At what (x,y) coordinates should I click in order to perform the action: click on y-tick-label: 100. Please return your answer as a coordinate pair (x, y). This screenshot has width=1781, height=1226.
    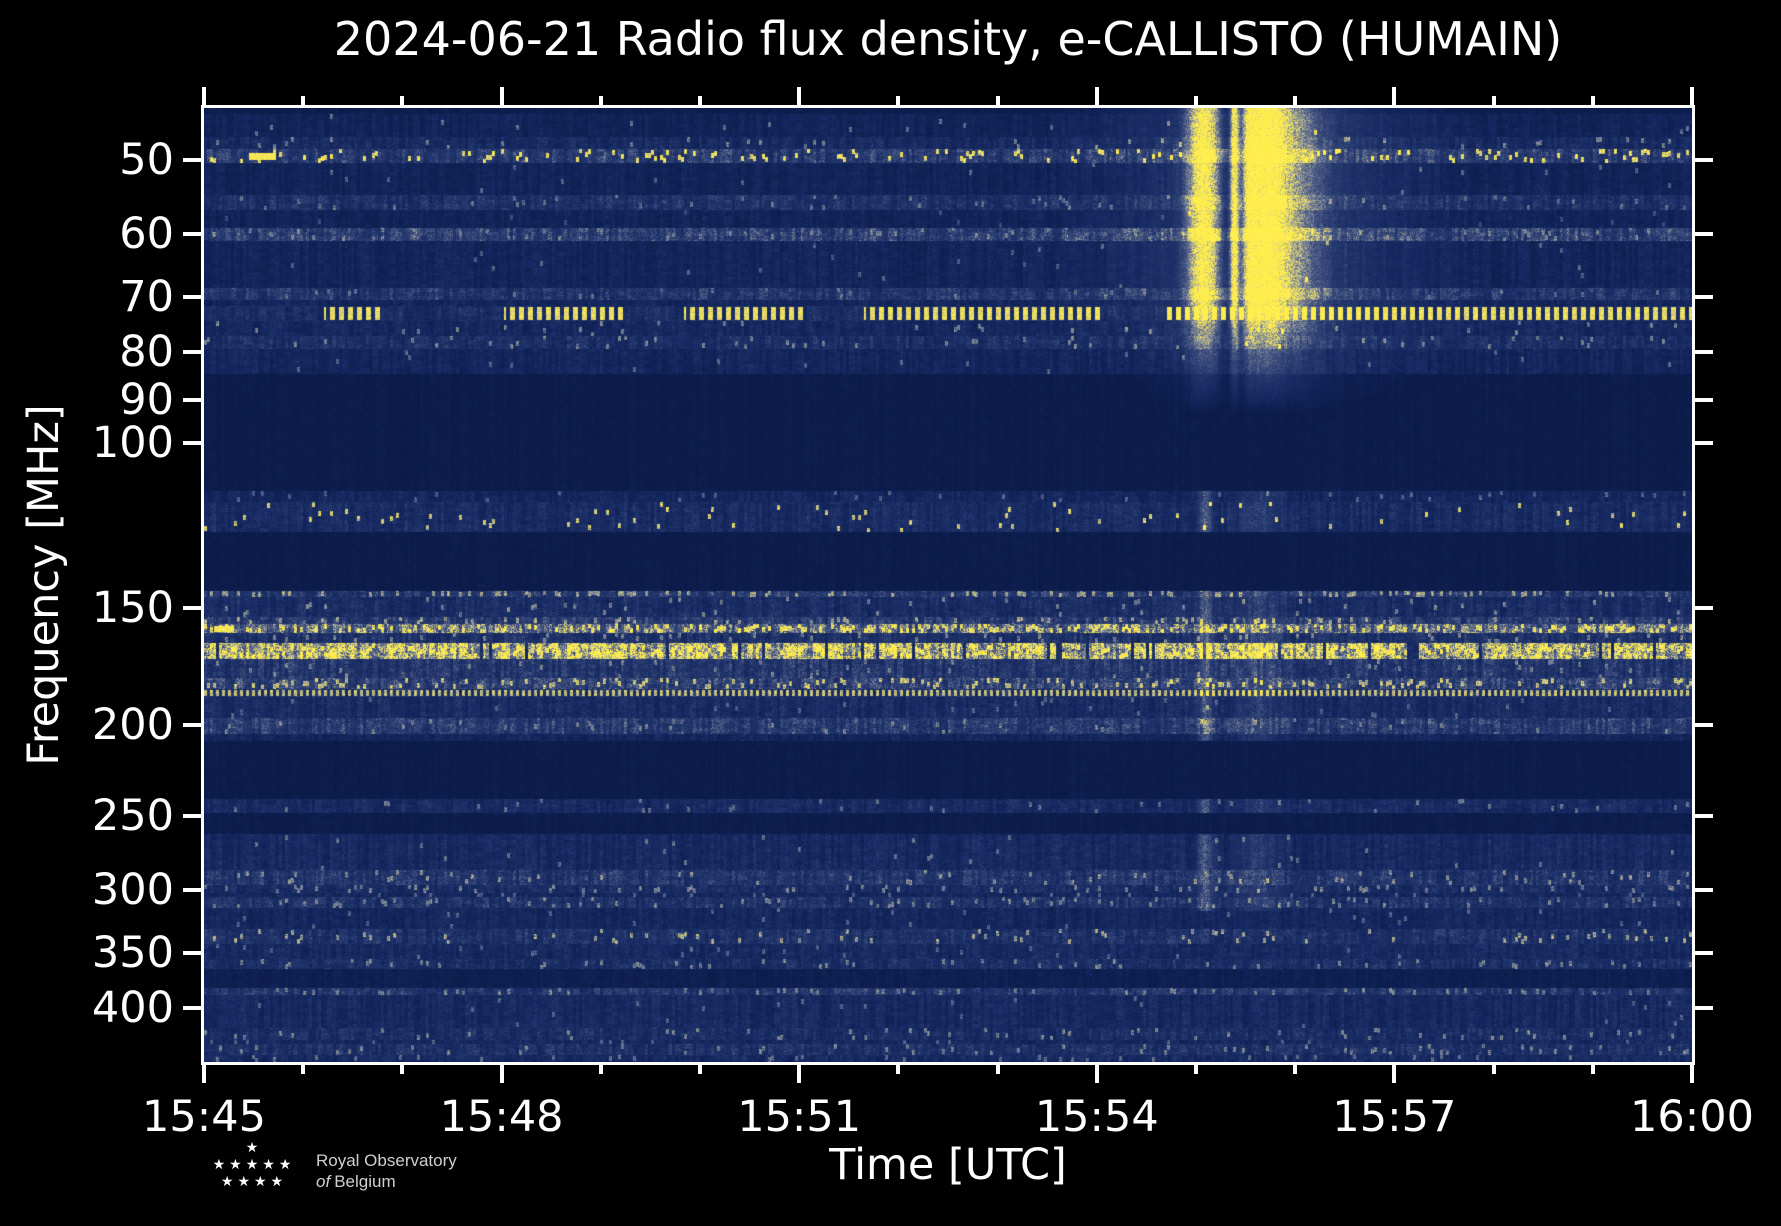
    Looking at the image, I should click on (132, 442).